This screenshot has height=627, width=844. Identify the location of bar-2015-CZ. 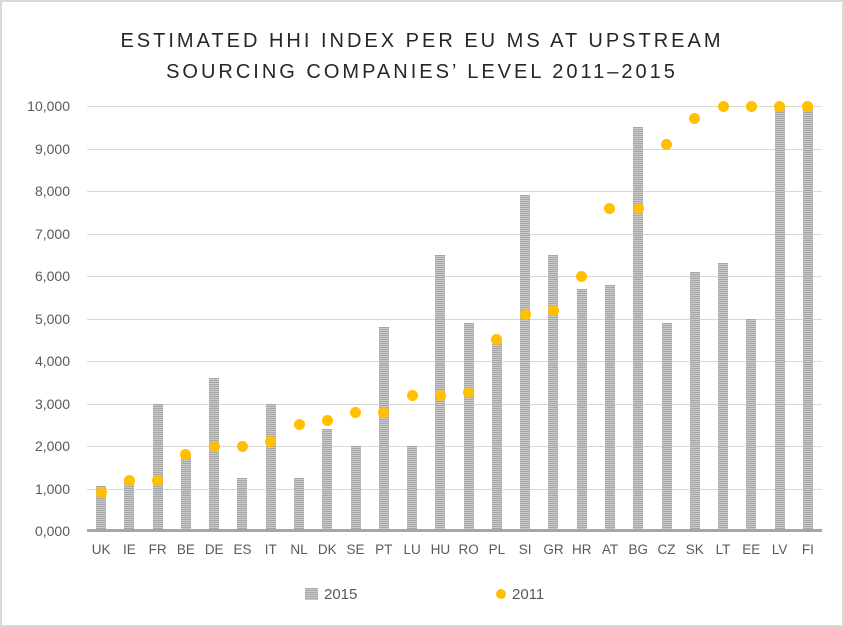
(666, 426).